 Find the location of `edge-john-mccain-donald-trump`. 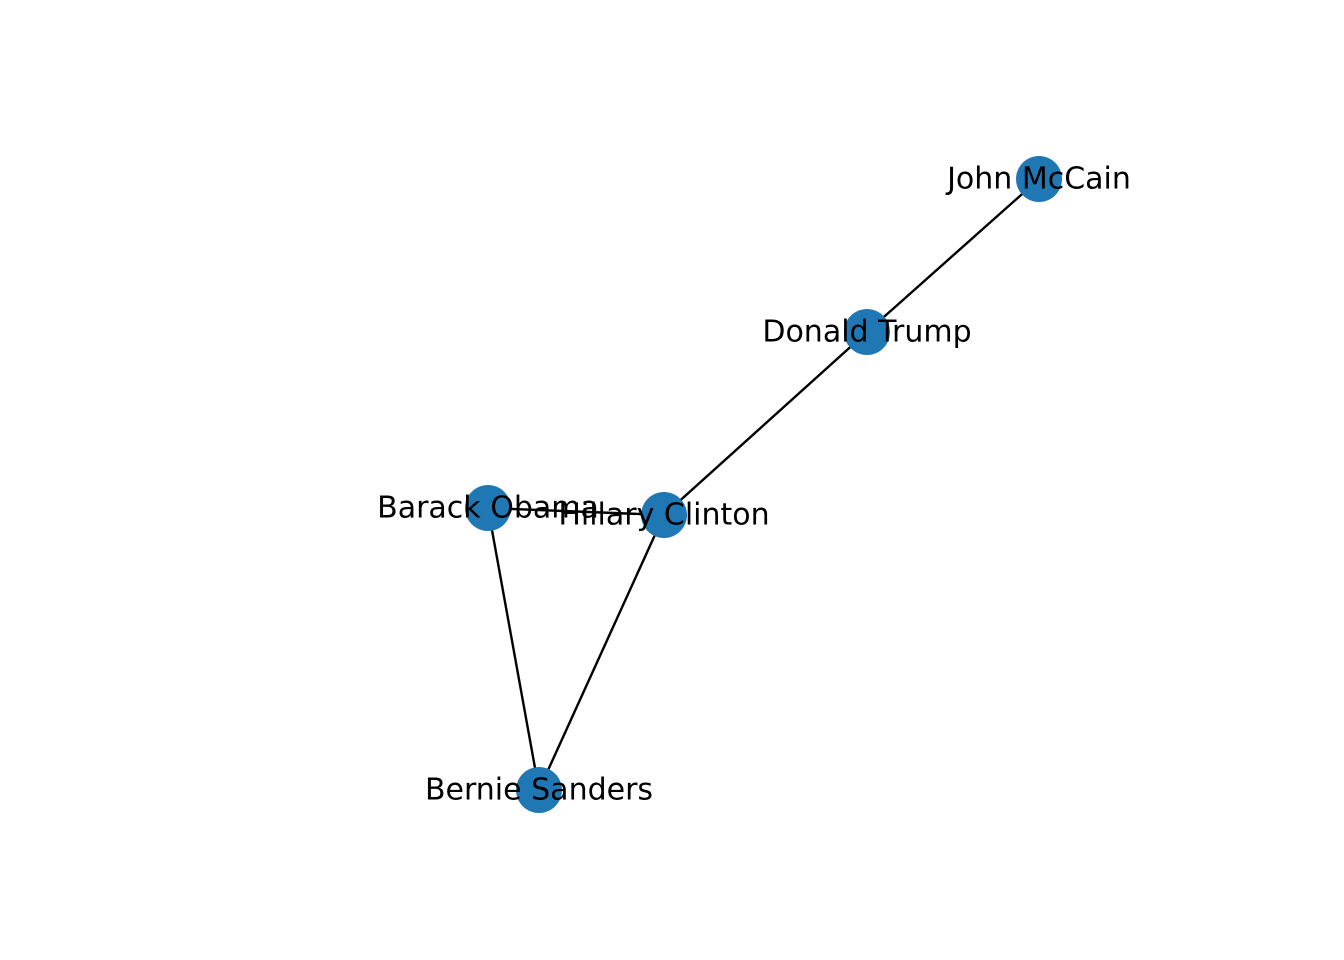

edge-john-mccain-donald-trump is located at coordinates (953, 255).